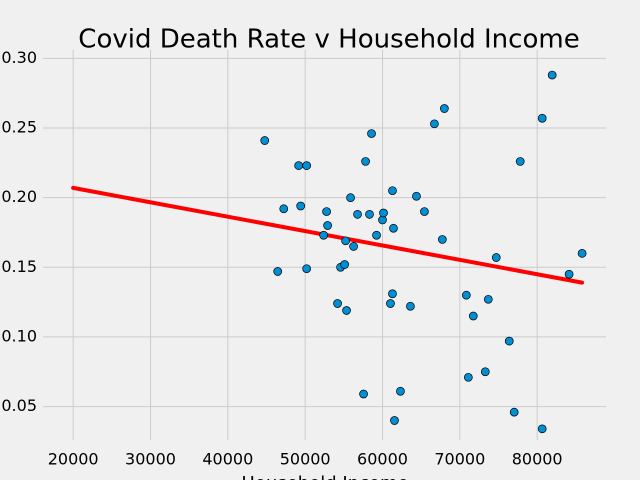 Image resolution: width=640 pixels, height=480 pixels. I want to click on x-tick-label: 70000, so click(459, 459).